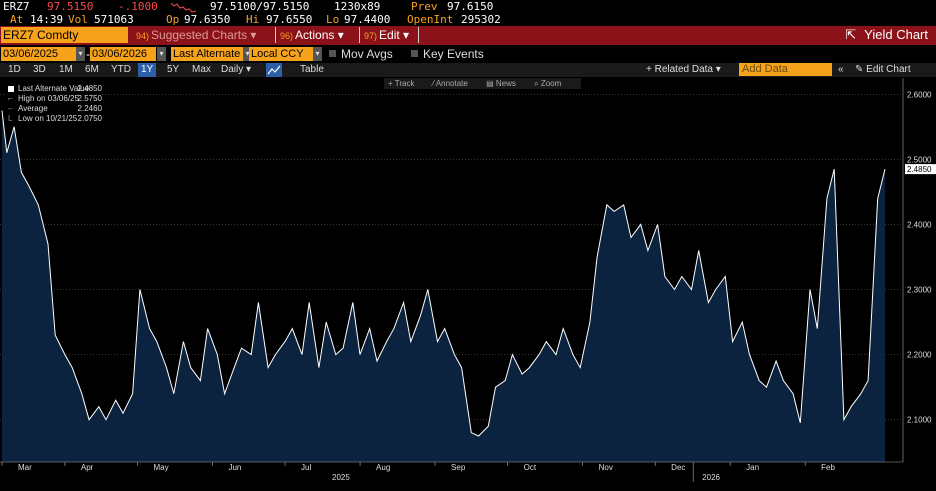 This screenshot has height=491, width=936. What do you see at coordinates (70, 6) in the screenshot?
I see `last-price: 97.5150` at bounding box center [70, 6].